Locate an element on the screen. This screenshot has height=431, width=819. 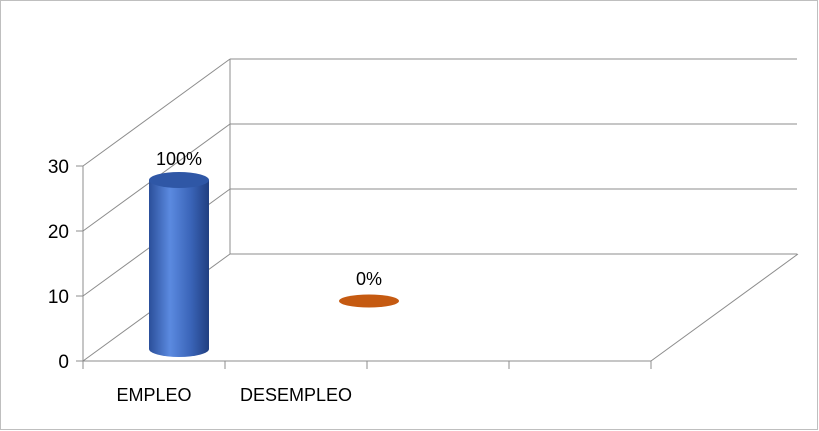
data-label-desempleo: 0% is located at coordinates (369, 279).